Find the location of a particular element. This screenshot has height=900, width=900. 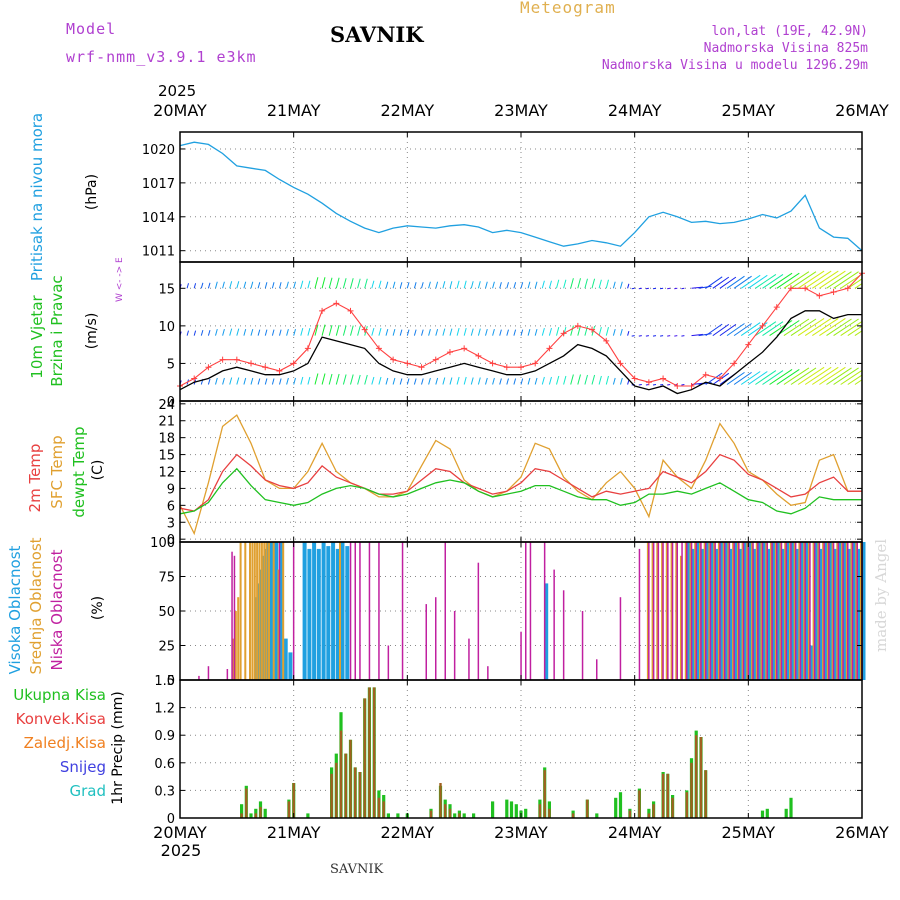

precip-ytick-label: 1.2 is located at coordinates (164, 709).